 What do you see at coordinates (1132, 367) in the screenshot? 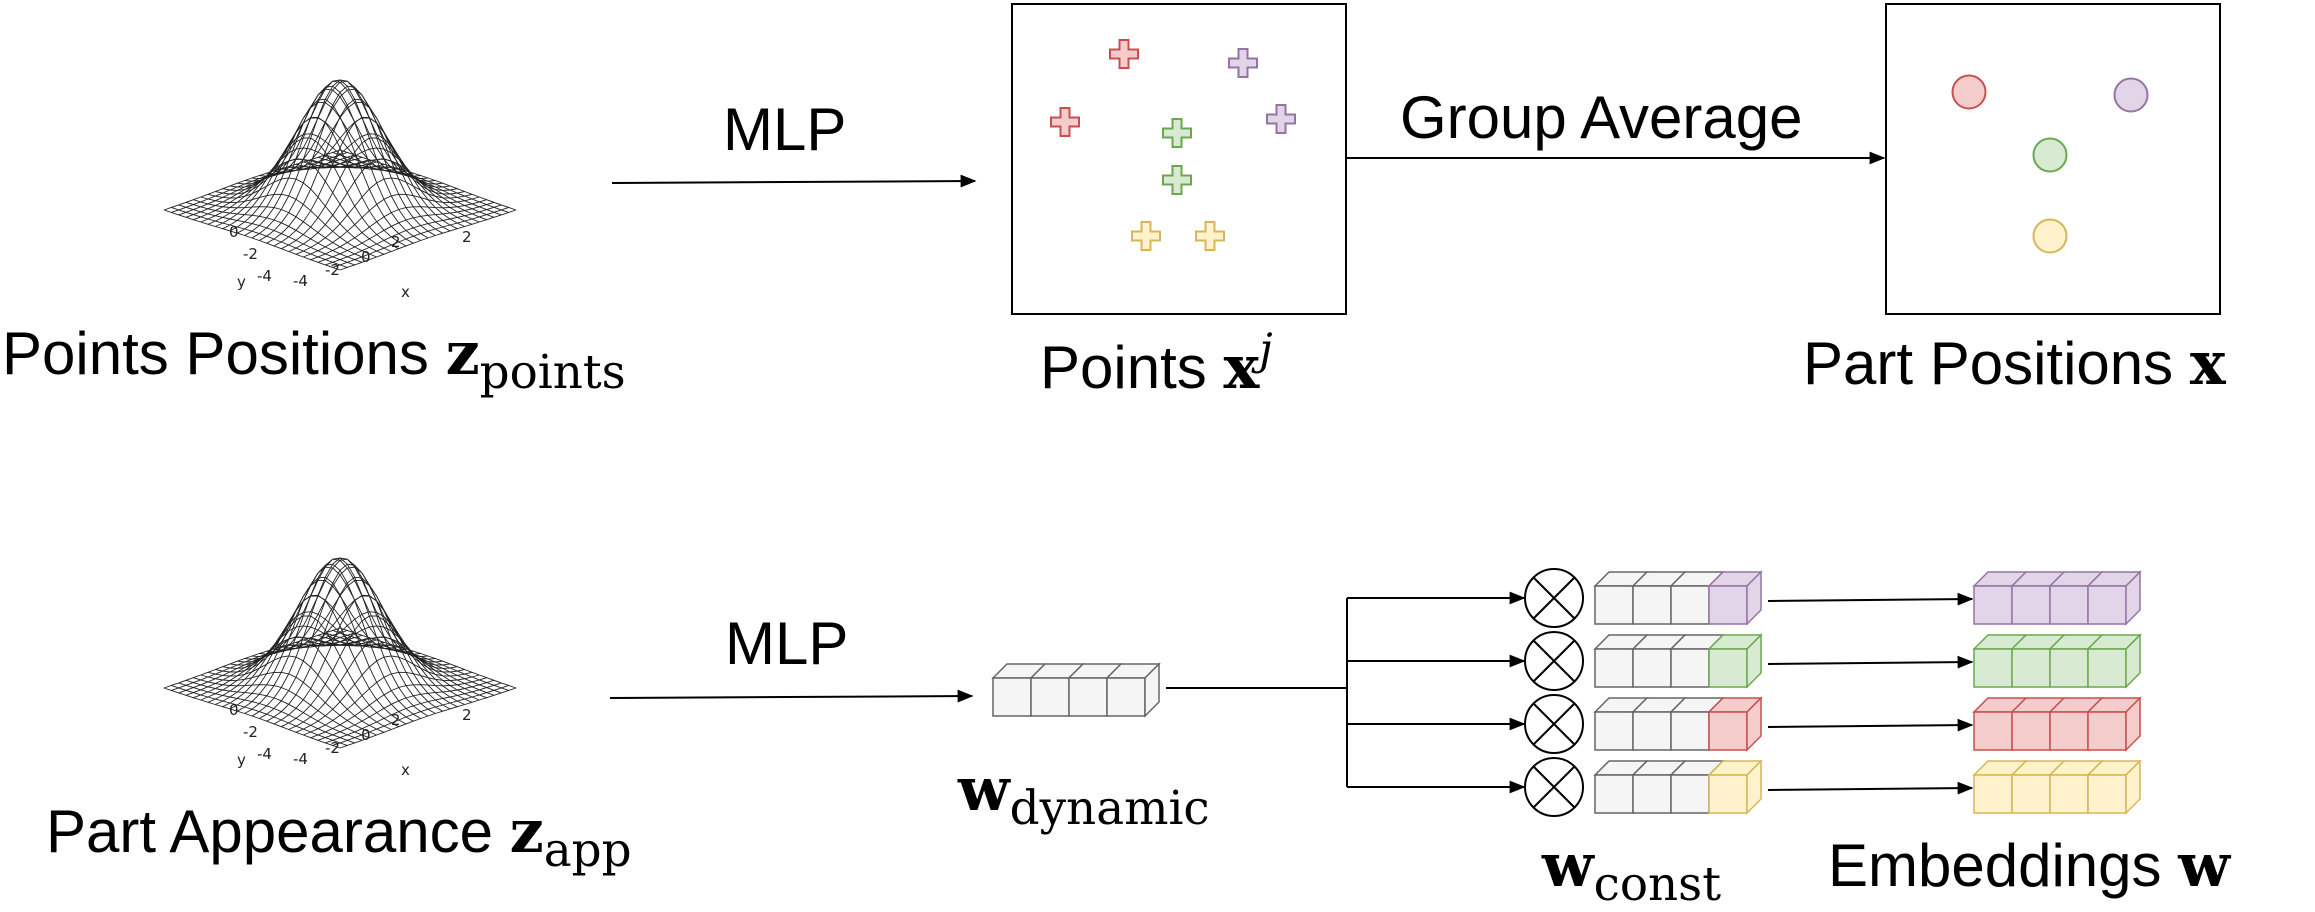
I see `points-text: Points` at bounding box center [1132, 367].